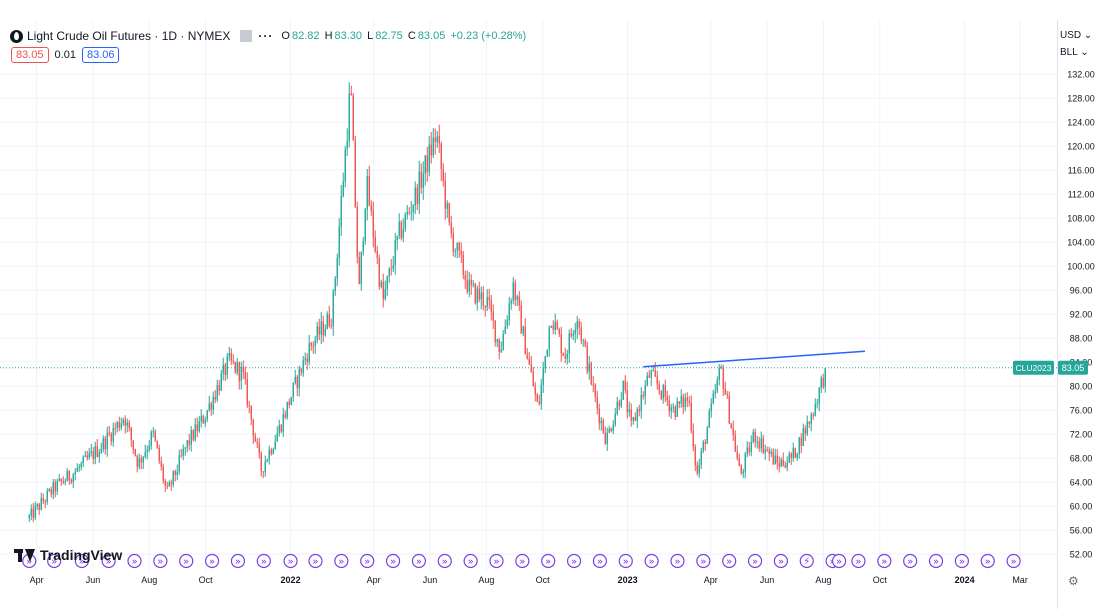  I want to click on tradingview-logo: TradingView, so click(68, 555).